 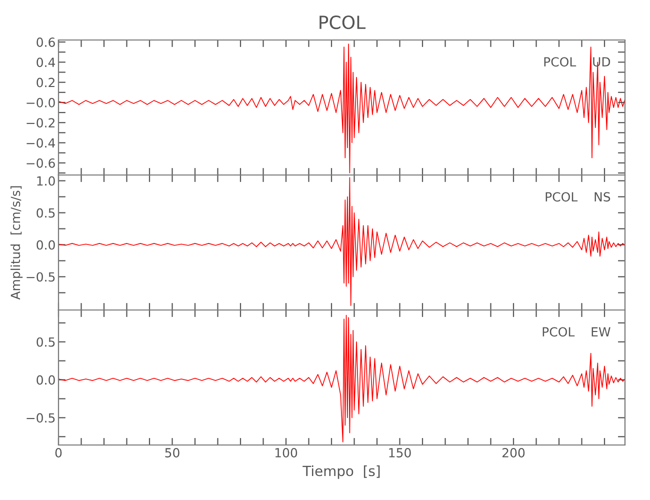 What do you see at coordinates (45, 42) in the screenshot?
I see `y-tick-label: 0.6` at bounding box center [45, 42].